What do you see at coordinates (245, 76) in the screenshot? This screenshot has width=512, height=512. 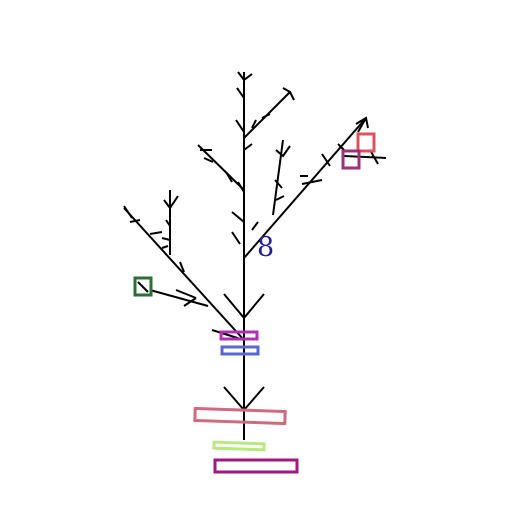 I see `trunk-tip` at bounding box center [245, 76].